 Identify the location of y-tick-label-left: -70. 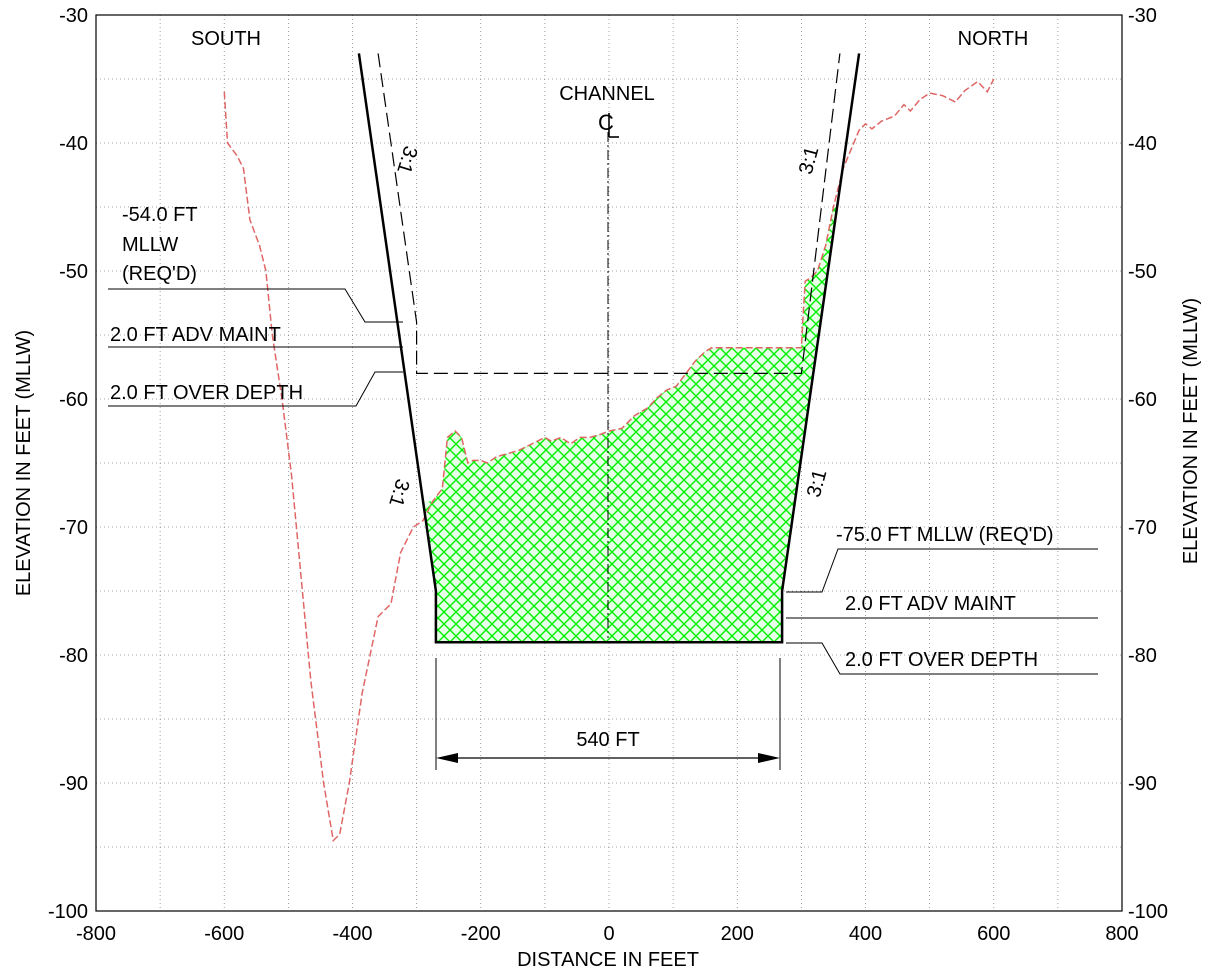
(73, 528).